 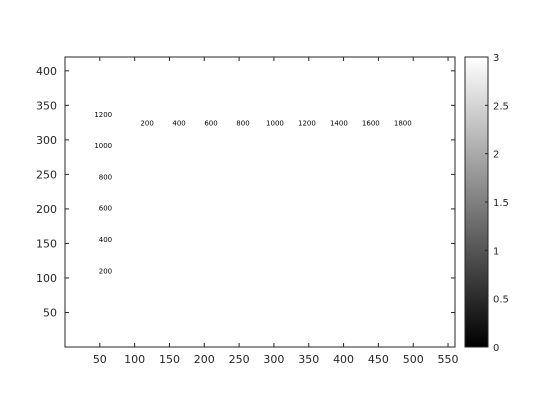 What do you see at coordinates (496, 155) in the screenshot?
I see `colorbar-tick-label: 2` at bounding box center [496, 155].